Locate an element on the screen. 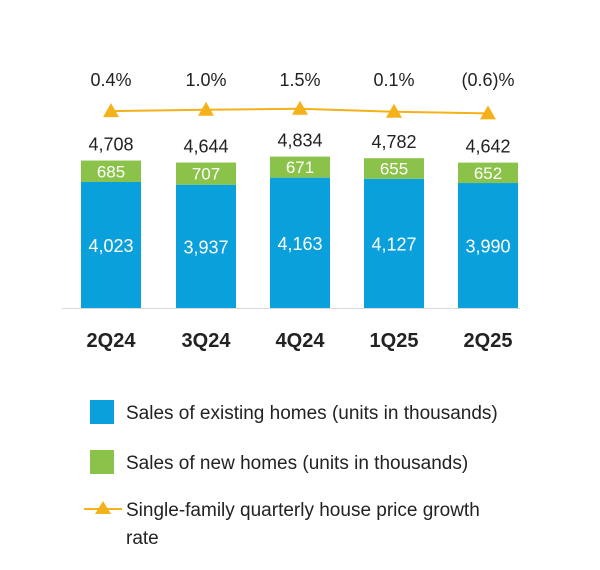 The width and height of the screenshot is (600, 570). data-label-total: 4,708 is located at coordinates (110, 145).